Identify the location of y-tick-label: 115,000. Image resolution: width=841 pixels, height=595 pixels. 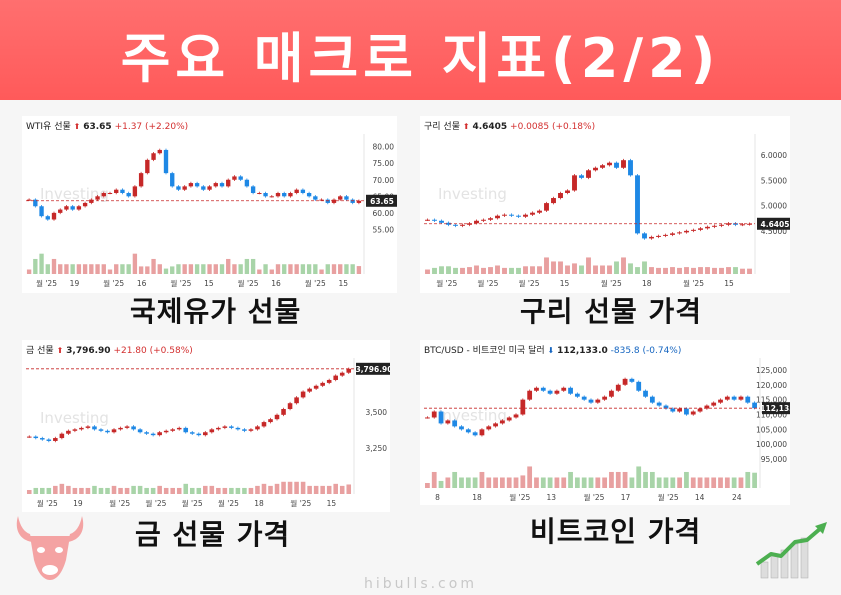
(771, 400).